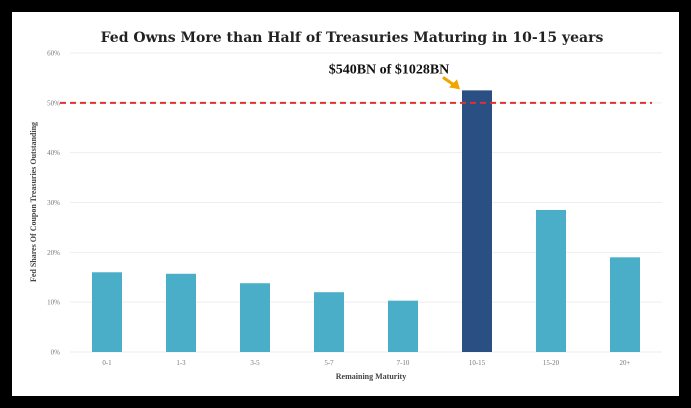  Describe the element at coordinates (53, 103) in the screenshot. I see `y-tick-label: 50%` at that location.